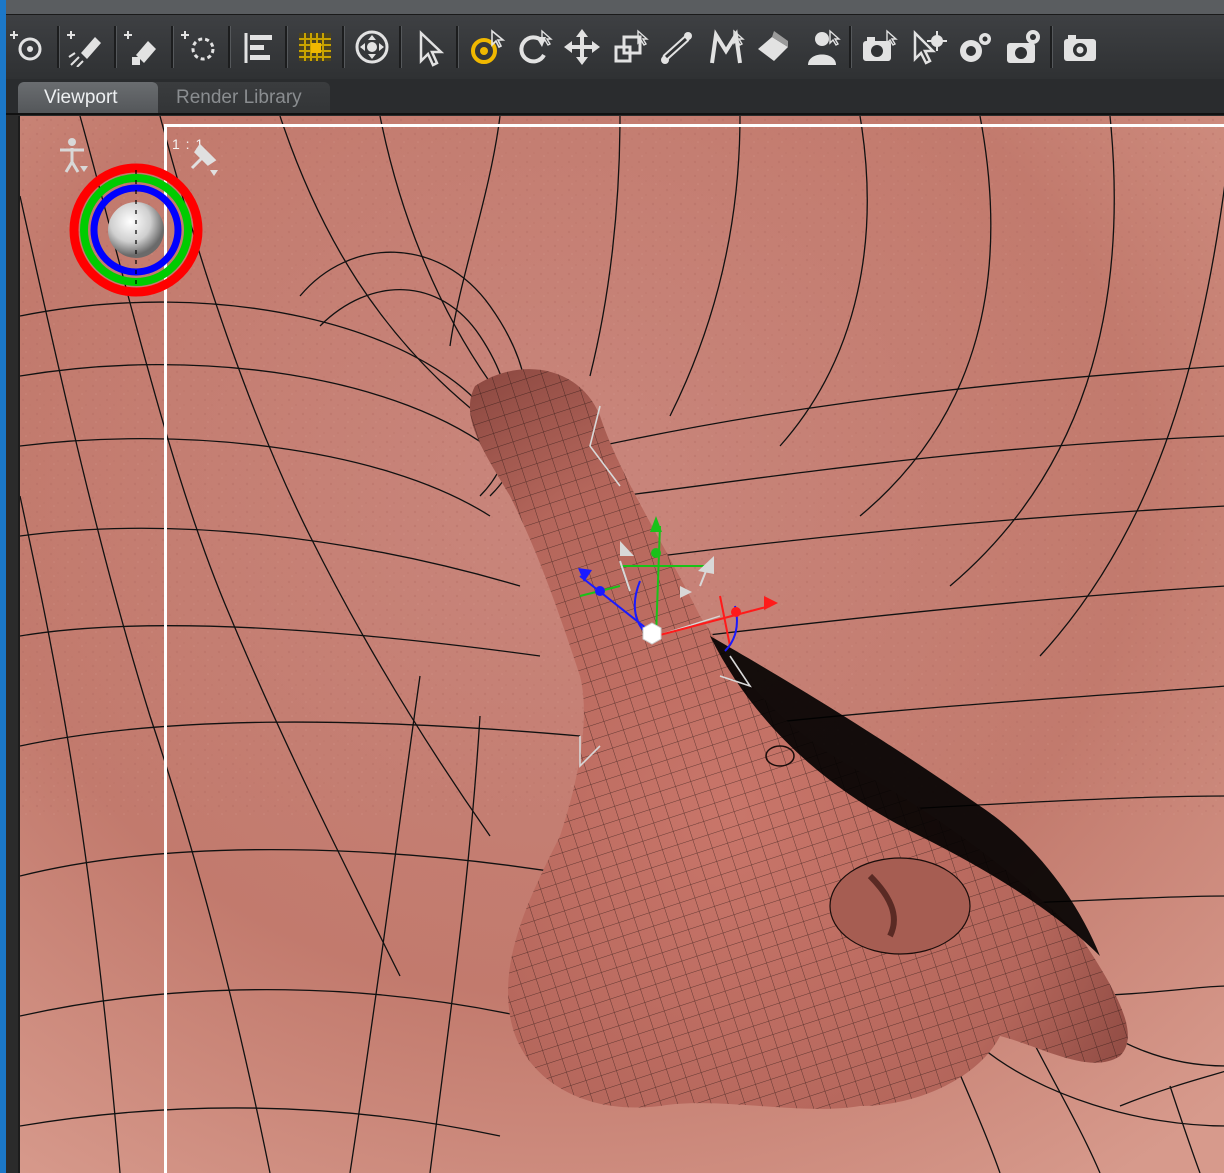  I want to click on render-camera-settings-button, so click(1023, 47).